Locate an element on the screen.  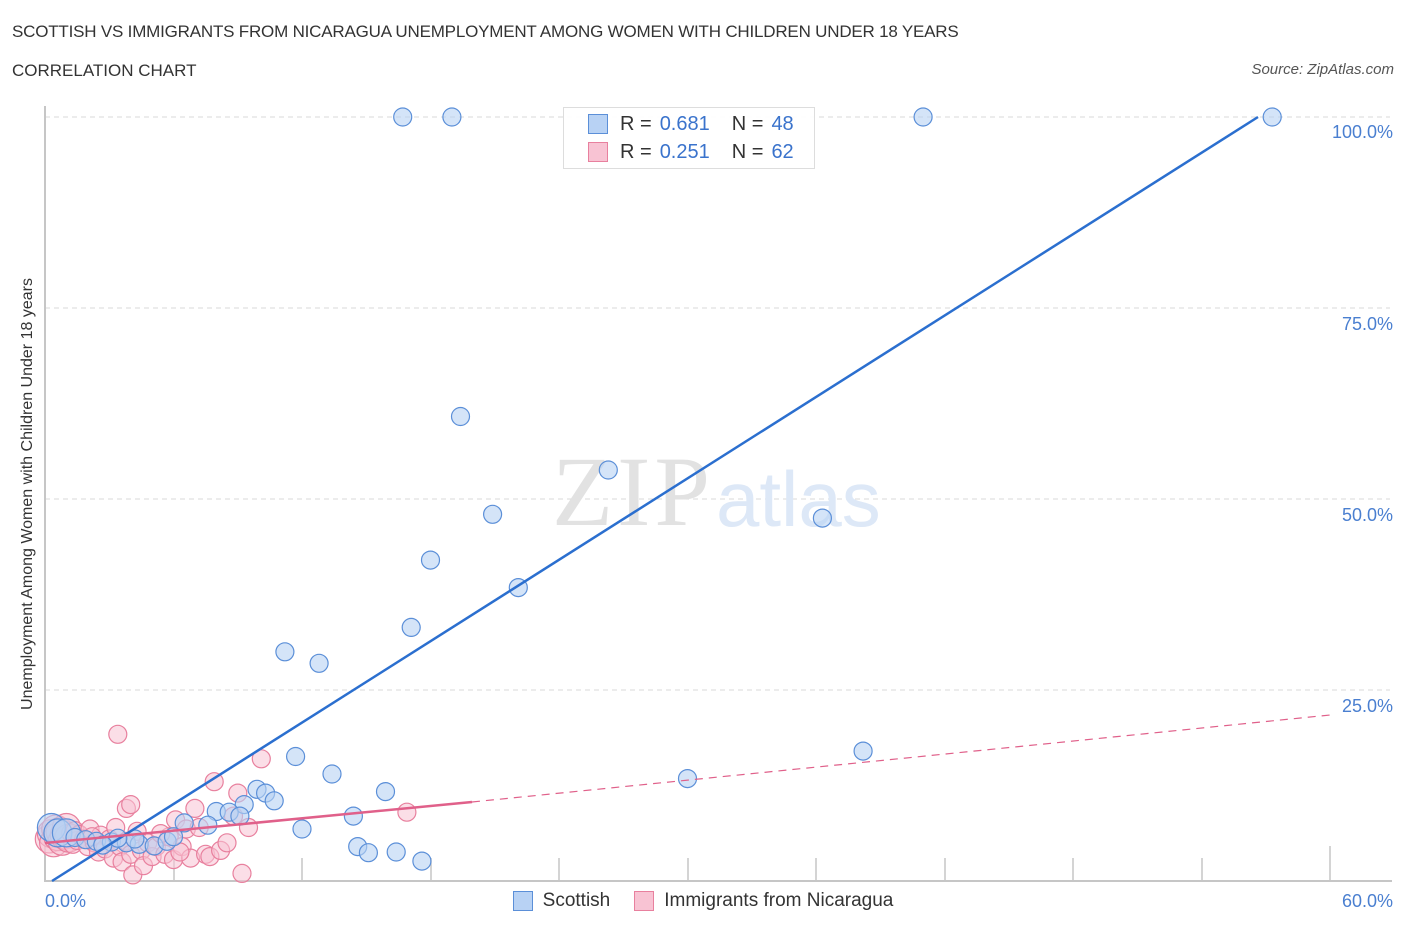
legend-row-scottish: R = 0.681 N = 48 is located at coordinates (691, 124).